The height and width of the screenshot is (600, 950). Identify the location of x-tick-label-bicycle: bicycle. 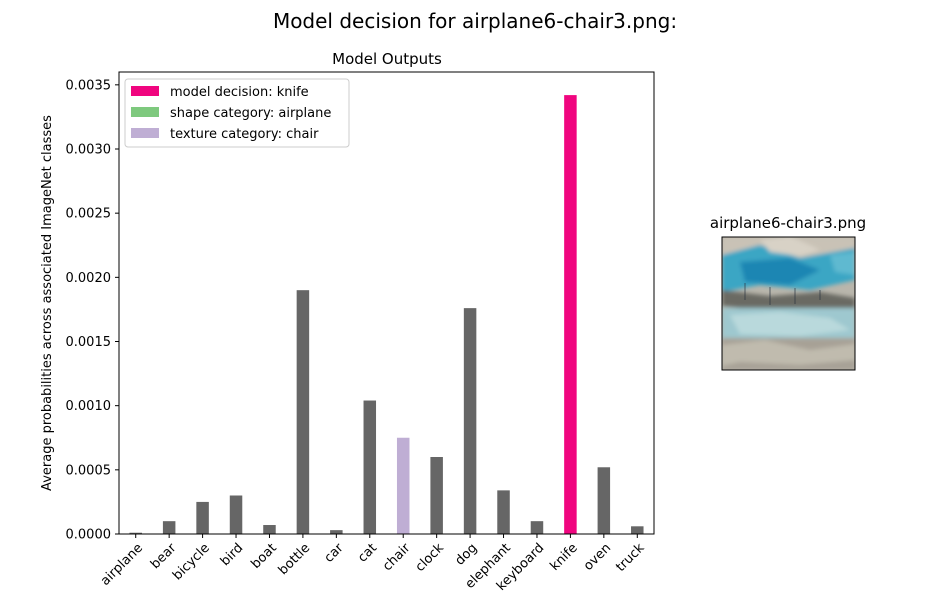
(191, 562).